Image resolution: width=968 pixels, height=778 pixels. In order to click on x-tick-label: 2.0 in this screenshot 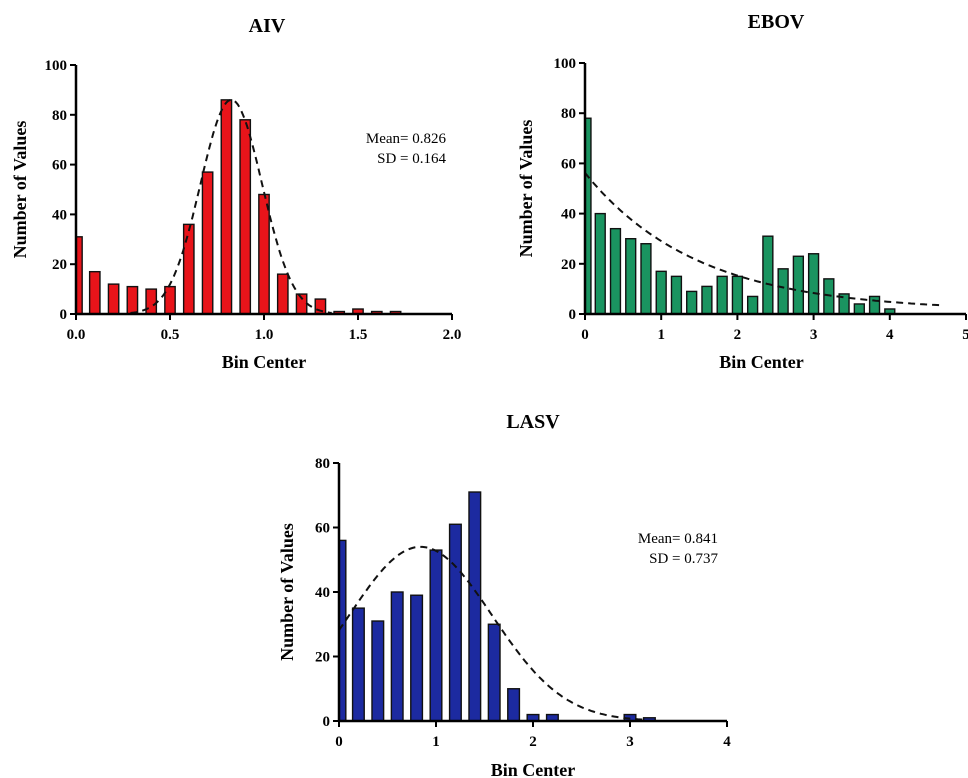, I will do `click(452, 335)`.